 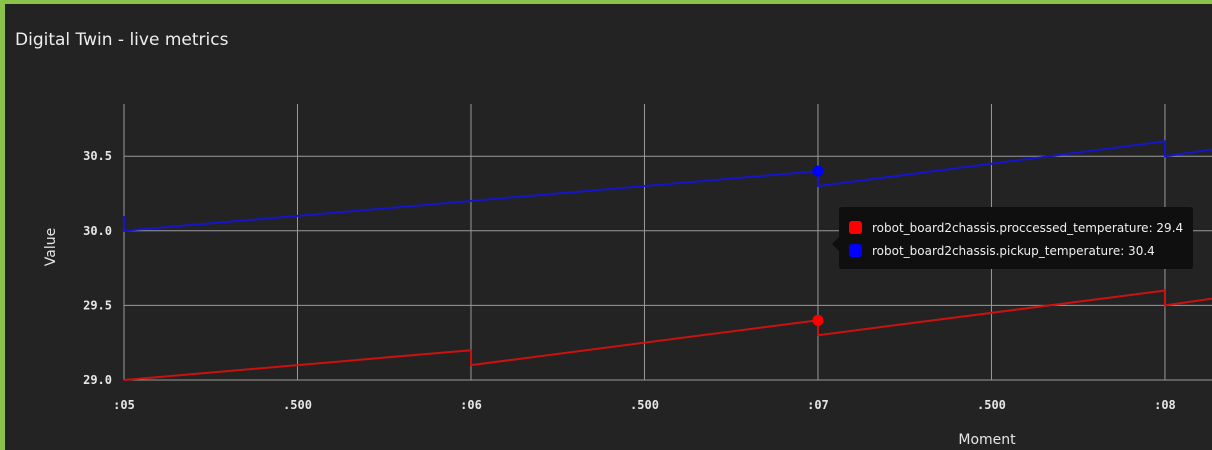 I want to click on x-tick-label: :05, so click(x=124, y=405).